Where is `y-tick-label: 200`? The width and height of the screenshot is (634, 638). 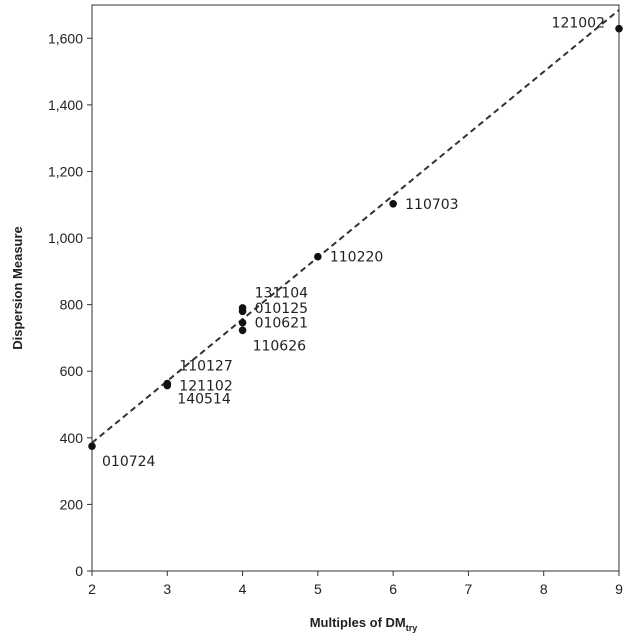
y-tick-label: 200 is located at coordinates (72, 504).